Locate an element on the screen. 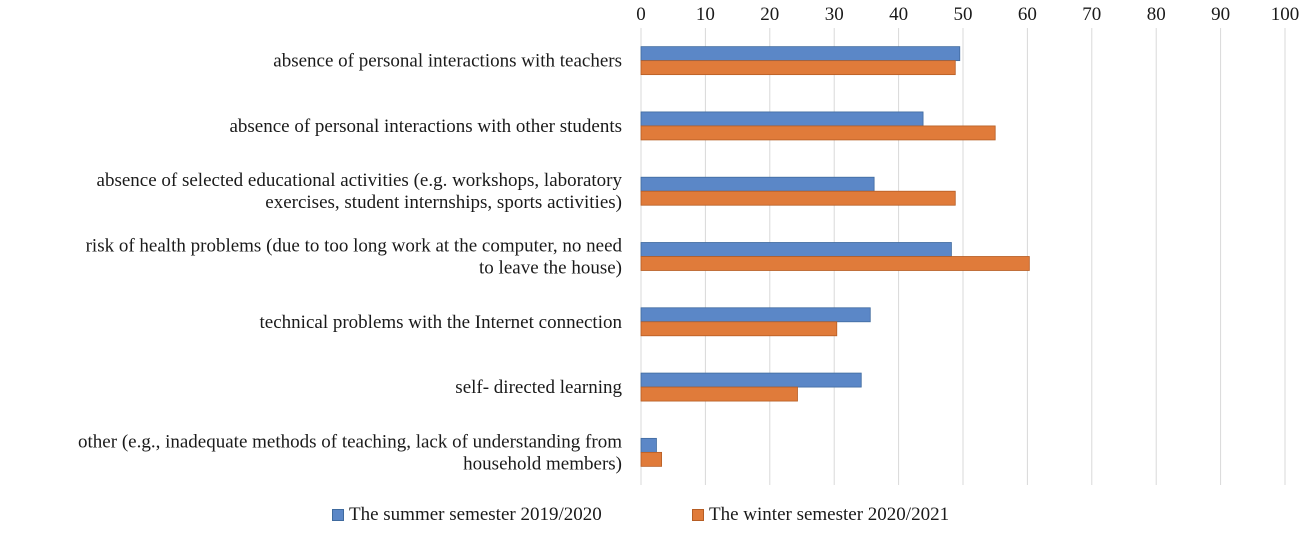 Image resolution: width=1301 pixels, height=533 pixels. x-axis-ticks: 0 10 20 30 40 50 60 70 80 90 100 is located at coordinates (967, 14).